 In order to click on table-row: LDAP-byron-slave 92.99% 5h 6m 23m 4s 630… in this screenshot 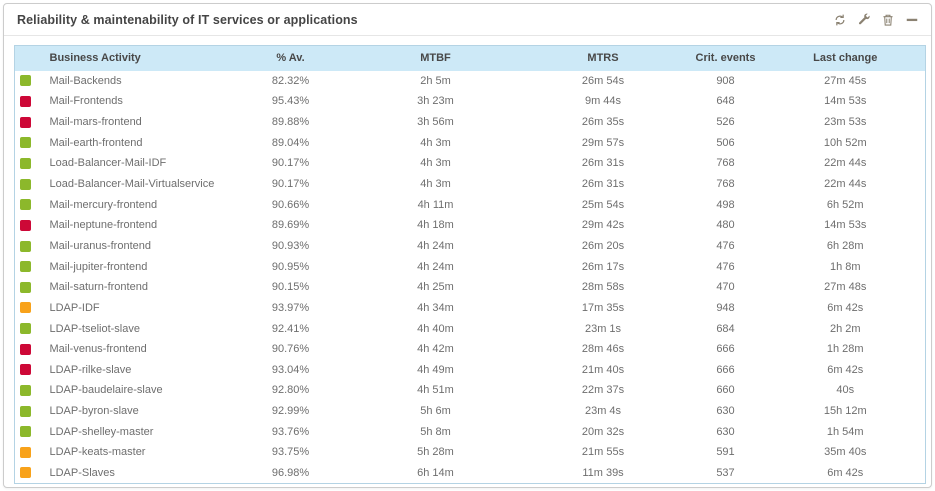, I will do `click(470, 411)`.